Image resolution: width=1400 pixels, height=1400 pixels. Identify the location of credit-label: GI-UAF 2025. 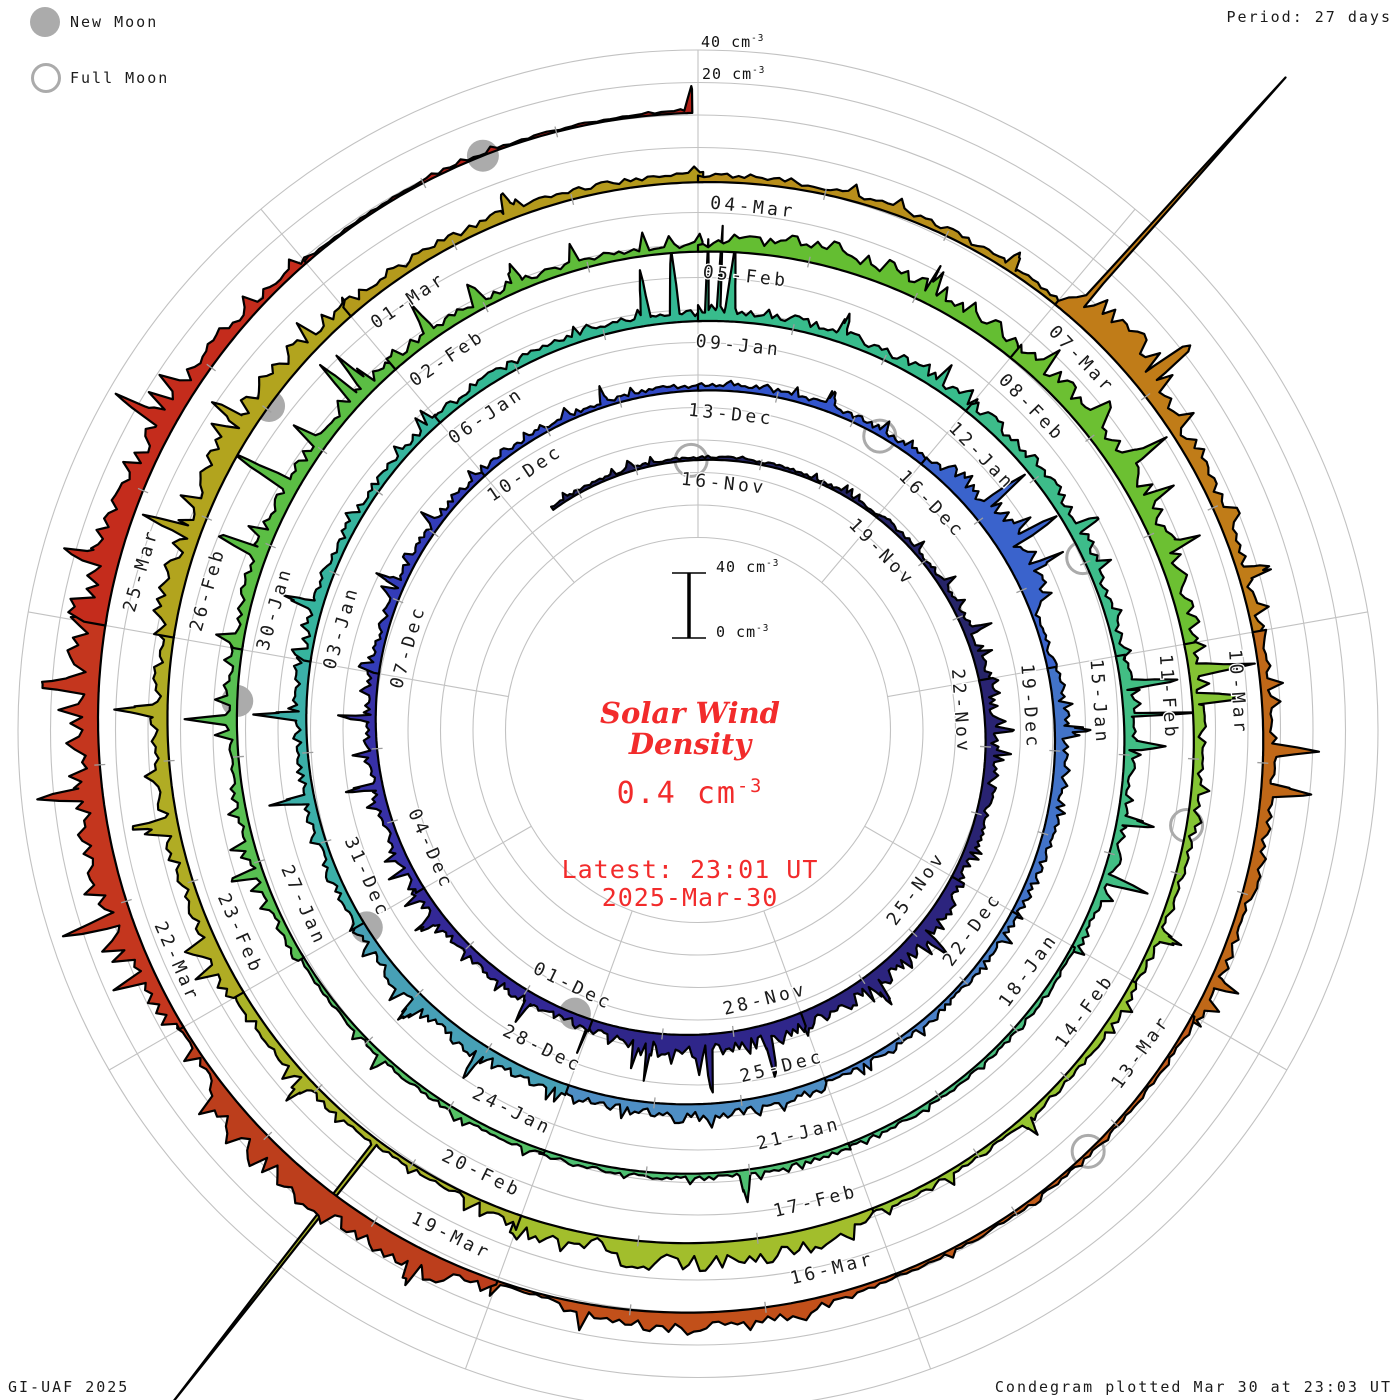
(69, 1387).